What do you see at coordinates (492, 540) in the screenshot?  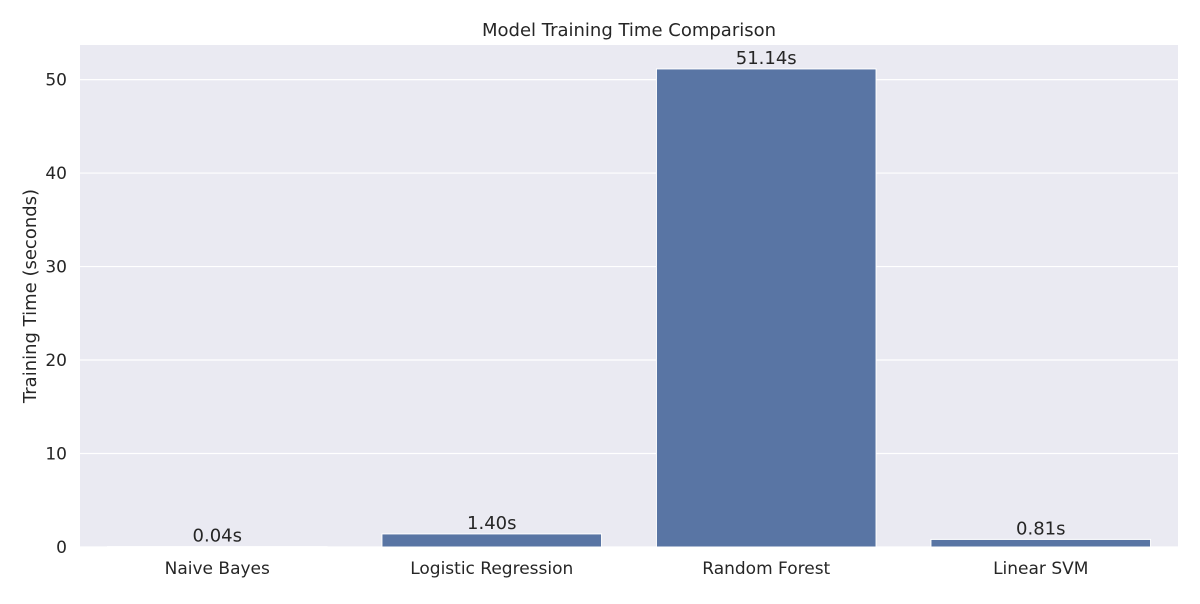 I see `bar-logistic-regression` at bounding box center [492, 540].